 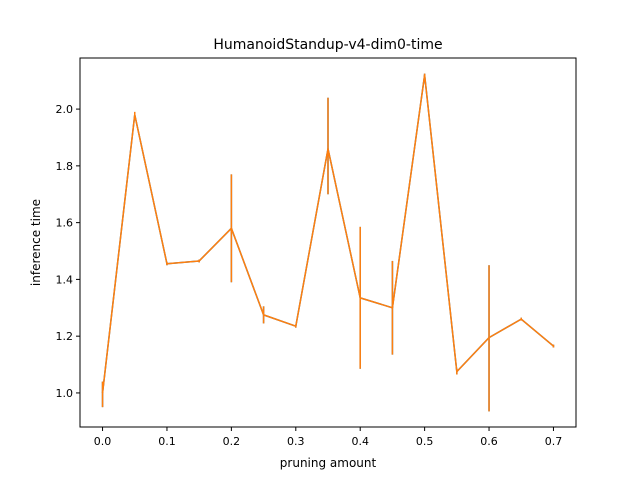 I want to click on x-tick-label: 0.6, so click(x=489, y=441).